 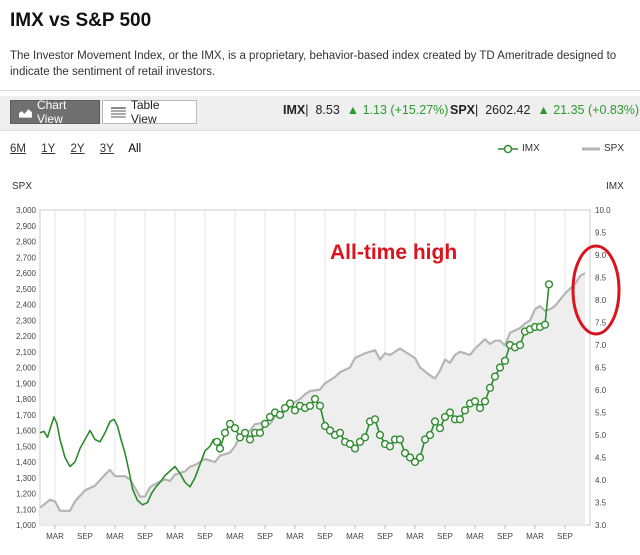 What do you see at coordinates (26, 462) in the screenshot?
I see `left-axis-tick-label: 1,400` at bounding box center [26, 462].